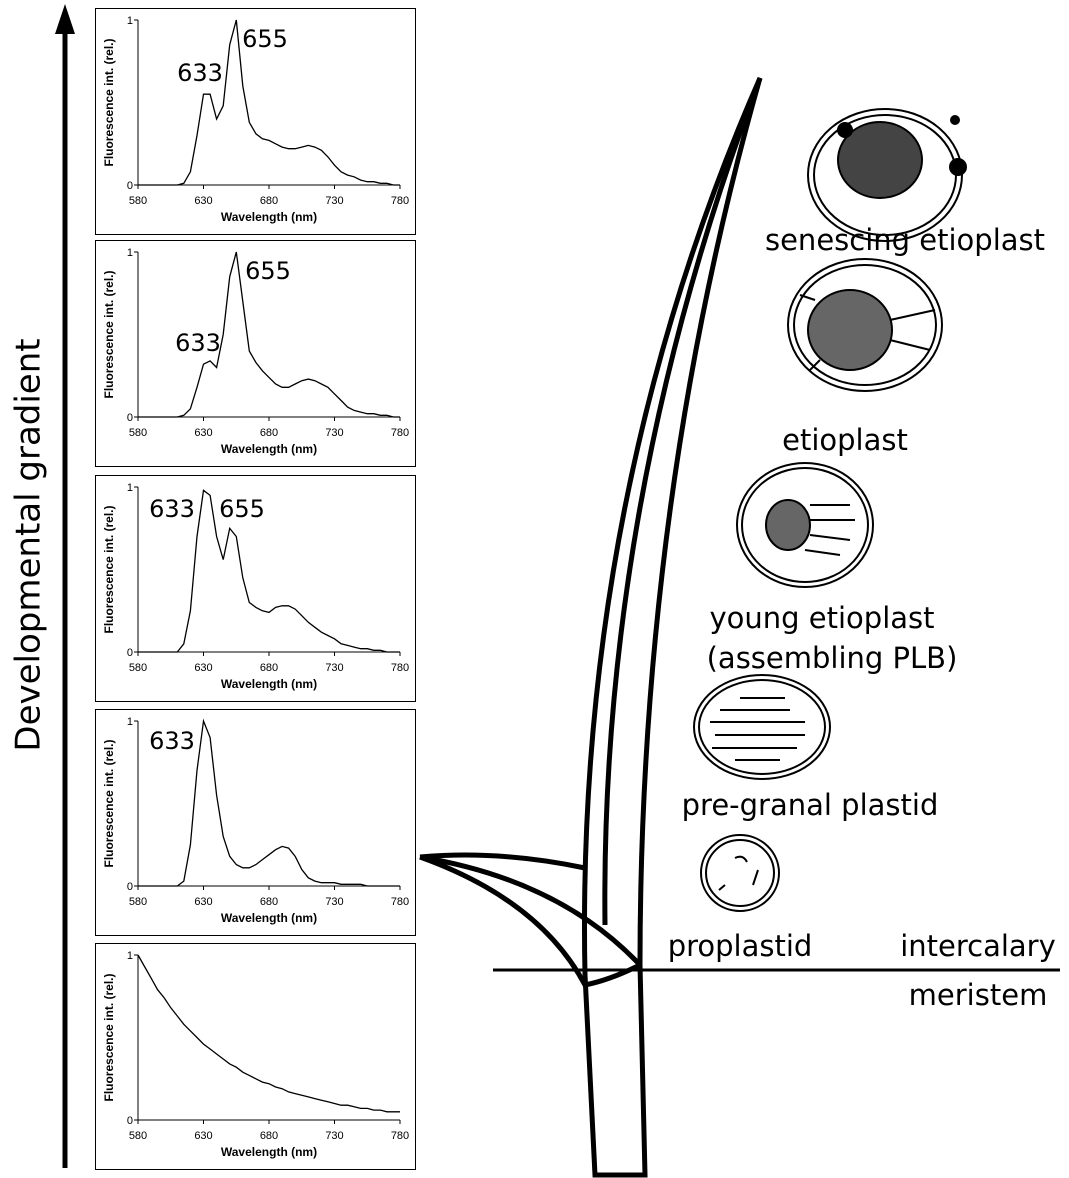 The image size is (1069, 1178). Describe the element at coordinates (810, 805) in the screenshot. I see `plastid-label: pre-granal plastid` at that location.